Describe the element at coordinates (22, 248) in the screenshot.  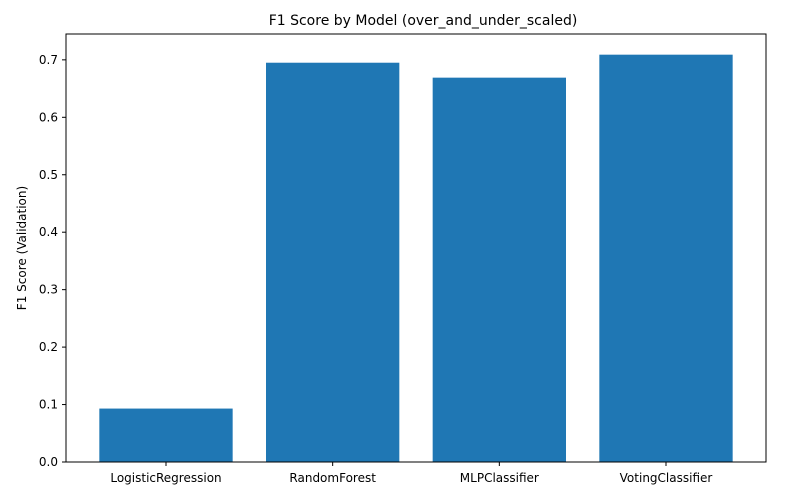
I see `y-axis-label: F1 Score (Validation)` at that location.